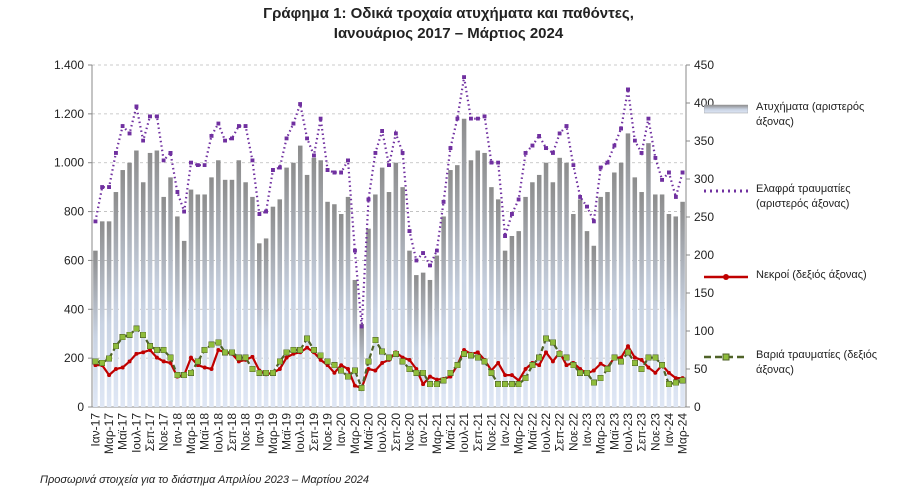 This screenshot has height=500, width=897. What do you see at coordinates (704, 141) in the screenshot?
I see `y2-tick-label: 350` at bounding box center [704, 141].